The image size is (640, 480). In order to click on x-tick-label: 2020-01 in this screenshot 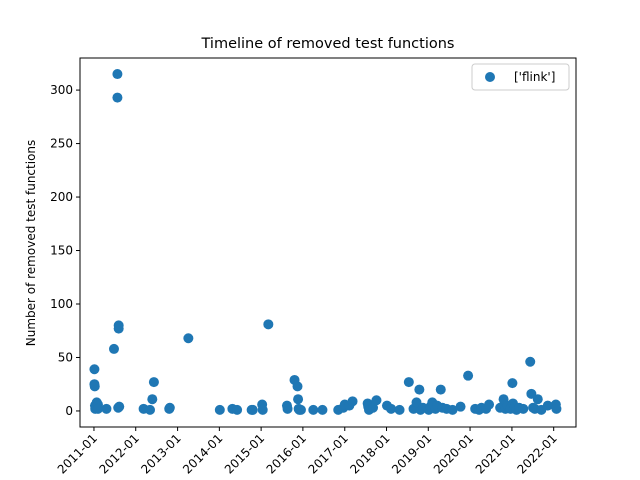, I will do `click(453, 453)`.